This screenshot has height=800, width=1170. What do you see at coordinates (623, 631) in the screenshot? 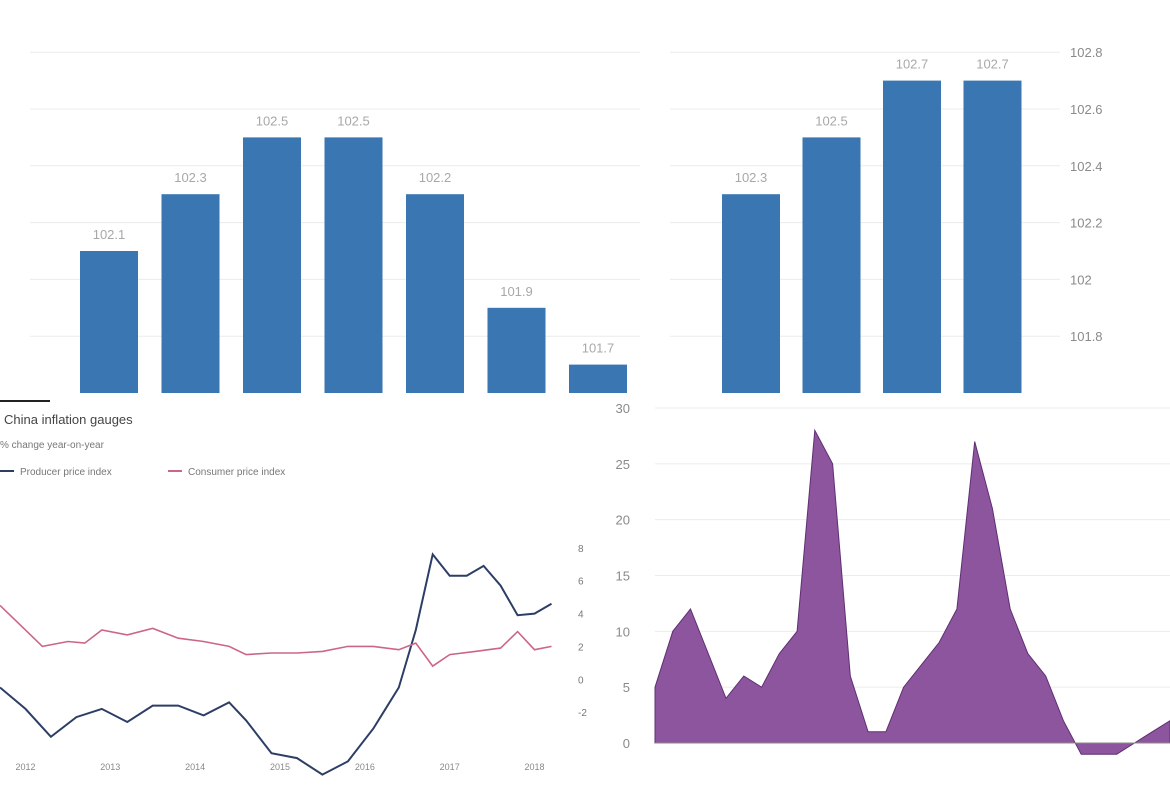
I see `y-tick-label: 10` at bounding box center [623, 631].